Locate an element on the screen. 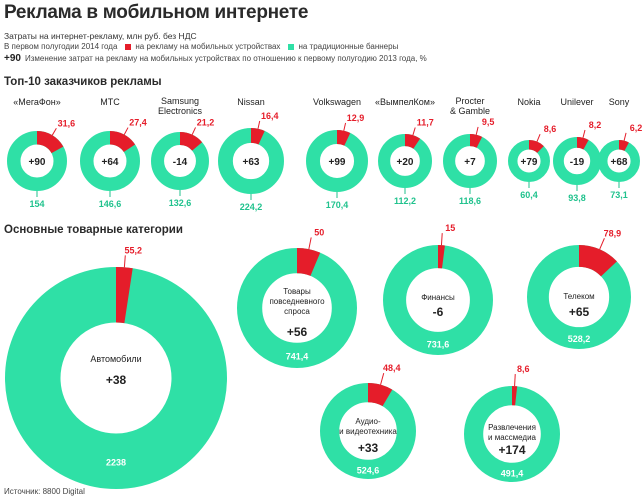 This screenshot has width=644, height=500. mobile-value-label: 11,7 is located at coordinates (425, 123).